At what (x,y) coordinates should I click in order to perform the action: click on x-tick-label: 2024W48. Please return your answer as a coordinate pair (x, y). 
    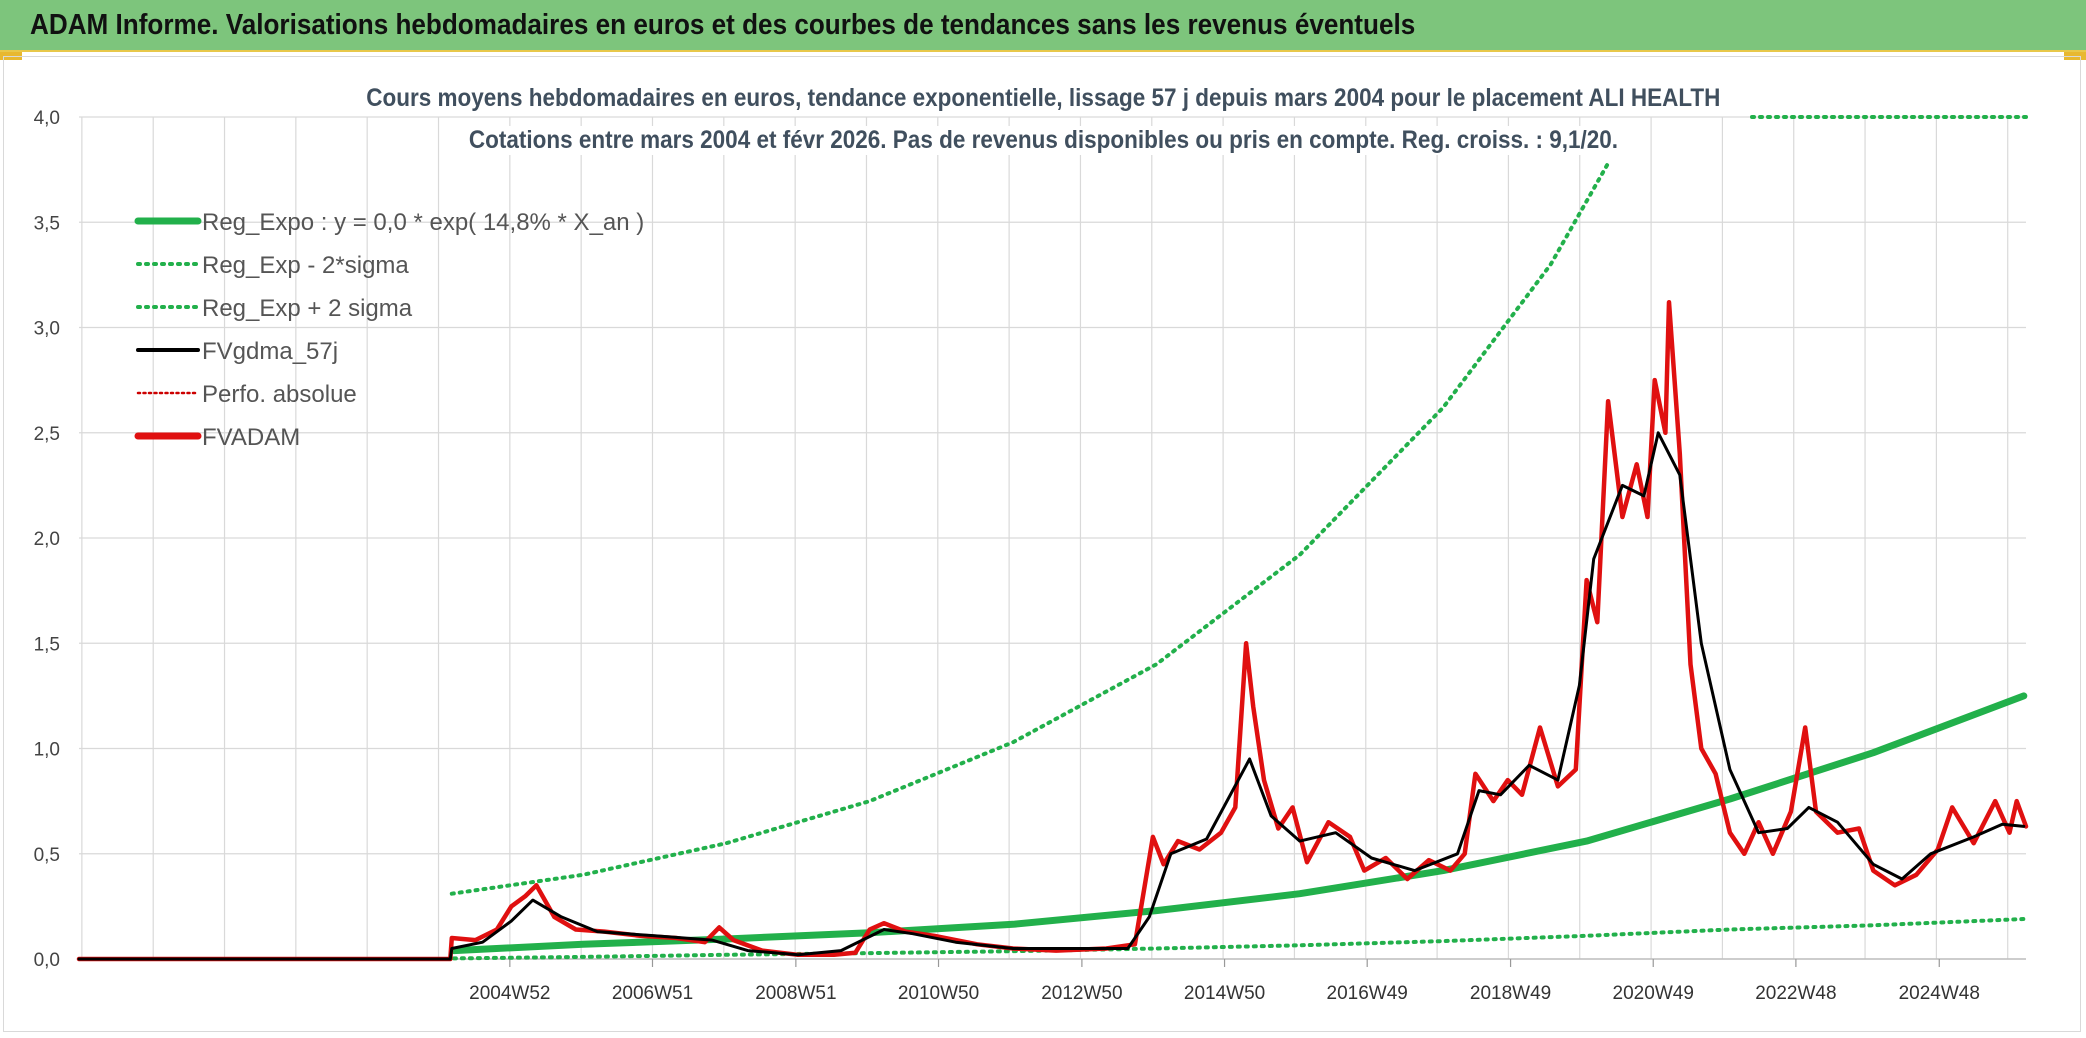
    Looking at the image, I should click on (1939, 993).